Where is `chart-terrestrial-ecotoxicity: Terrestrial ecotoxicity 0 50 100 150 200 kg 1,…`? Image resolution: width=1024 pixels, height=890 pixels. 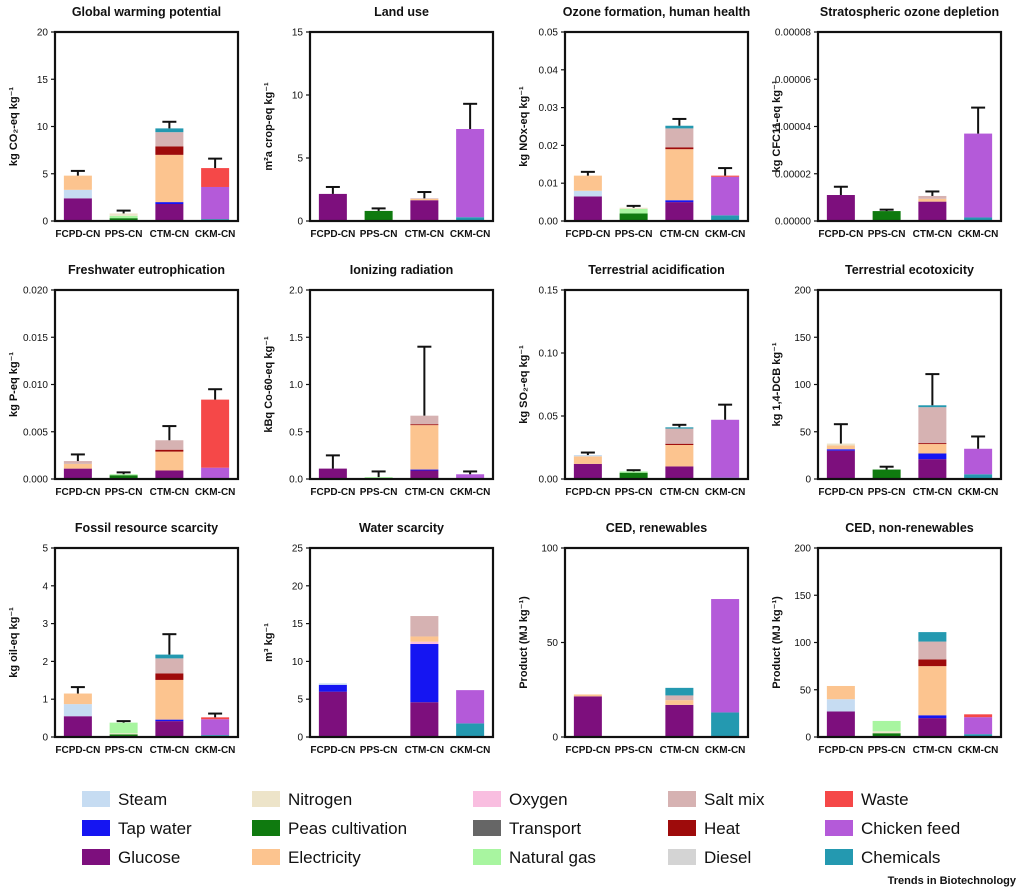 chart-terrestrial-ecotoxicity: Terrestrial ecotoxicity 0 50 100 150 200 kg 1,… is located at coordinates (887, 380).